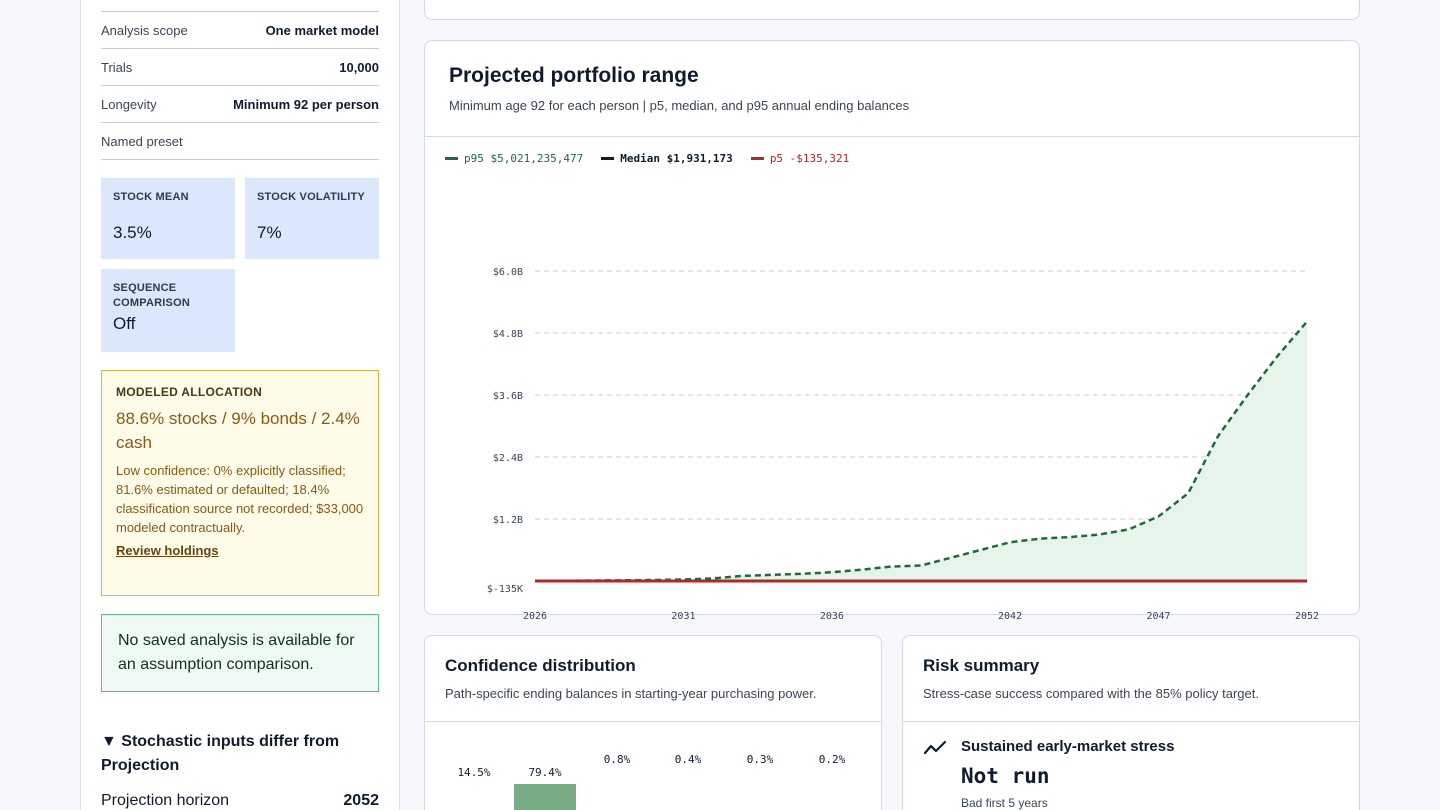 This screenshot has height=810, width=1440. What do you see at coordinates (269, 232) in the screenshot?
I see `tile-value: 7%` at bounding box center [269, 232].